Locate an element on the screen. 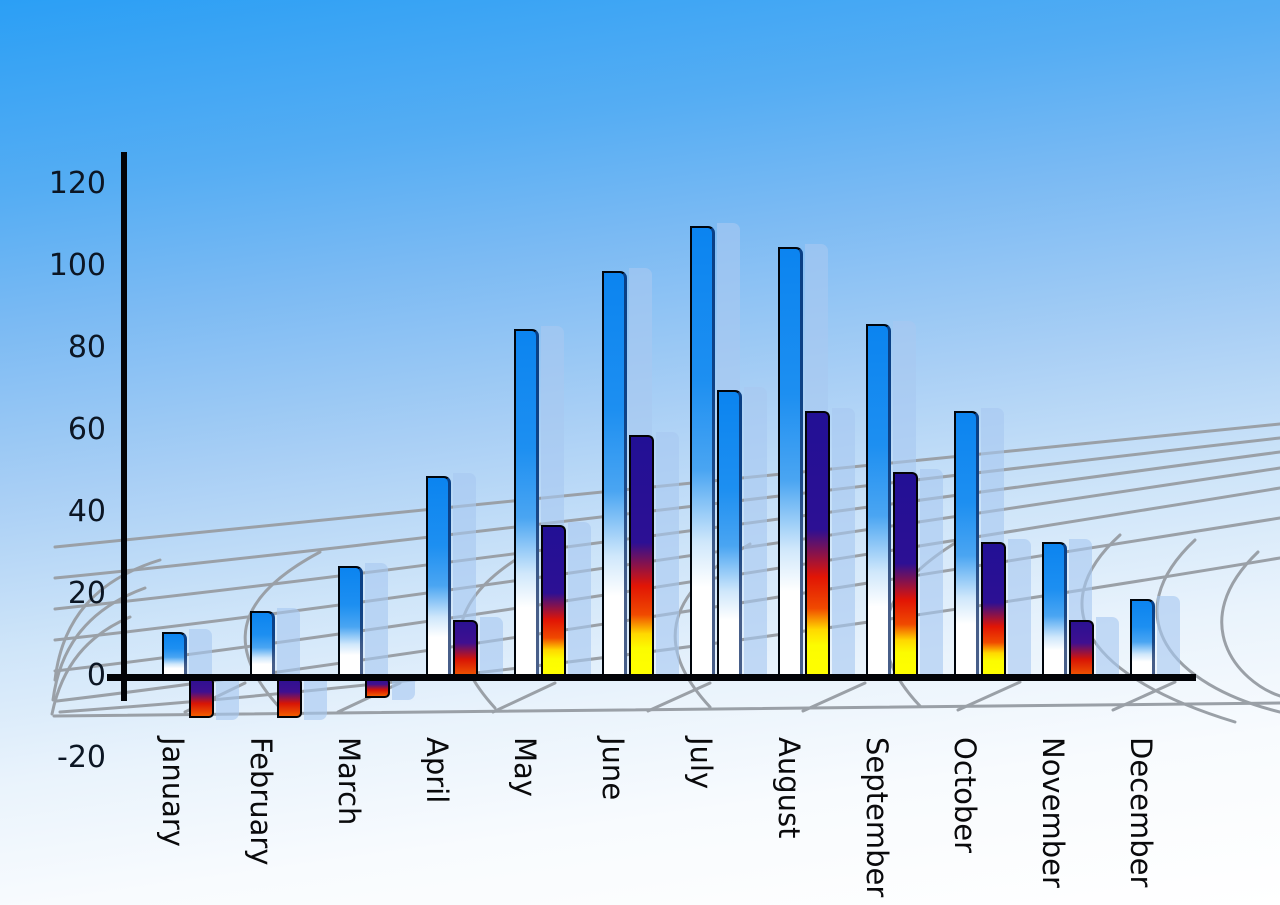  bar-echo-july-secondary is located at coordinates (755, 532).